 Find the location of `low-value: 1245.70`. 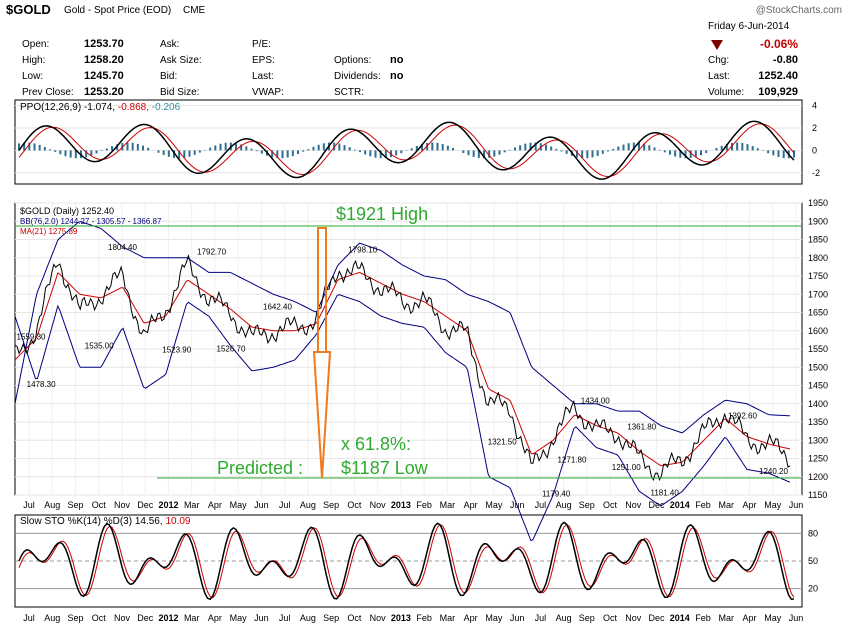

low-value: 1245.70 is located at coordinates (104, 76).